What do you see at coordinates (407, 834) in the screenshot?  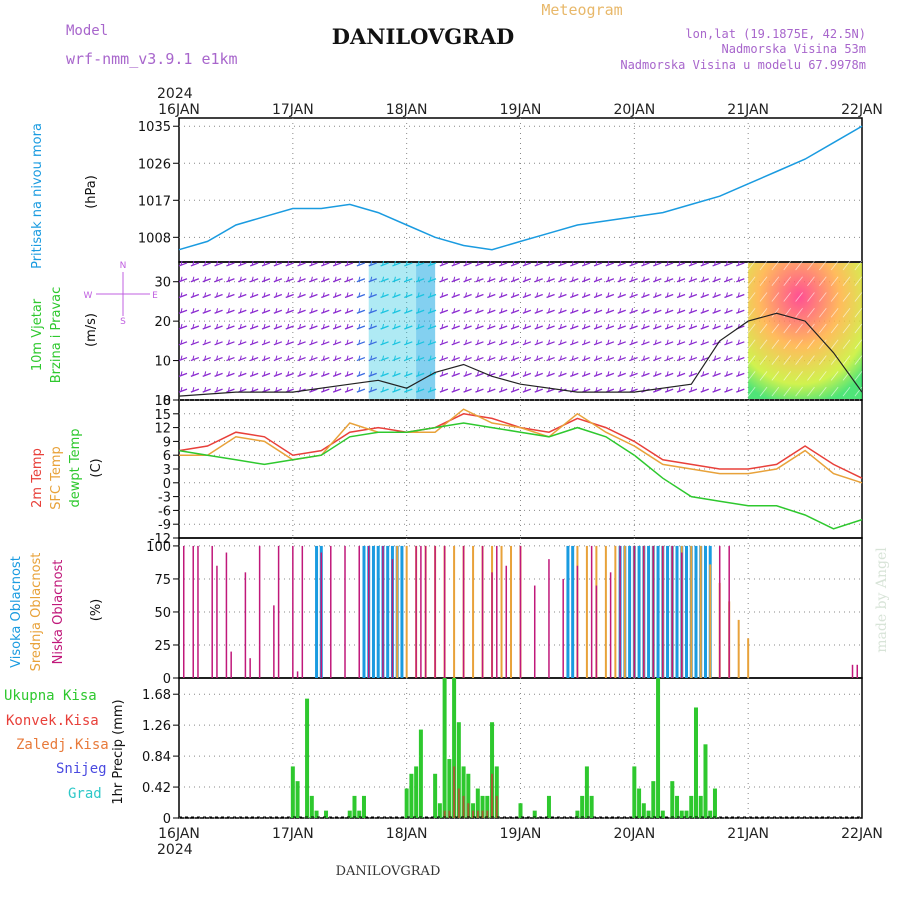 I see `time-tick-bottom: 18JAN` at bounding box center [407, 834].